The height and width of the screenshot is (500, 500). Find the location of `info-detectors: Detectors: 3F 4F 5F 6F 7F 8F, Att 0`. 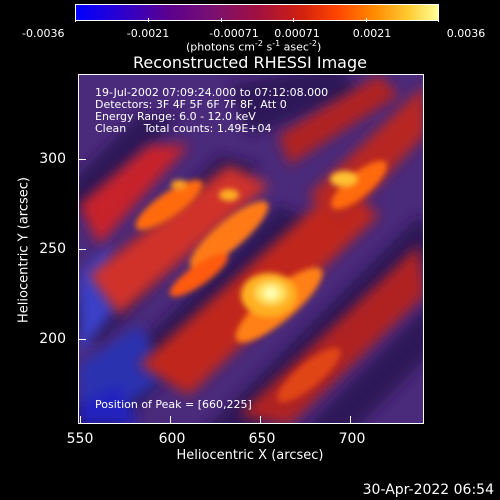

info-detectors: Detectors: 3F 4F 5F 6F 7F 8F, Att 0 is located at coordinates (191, 104).